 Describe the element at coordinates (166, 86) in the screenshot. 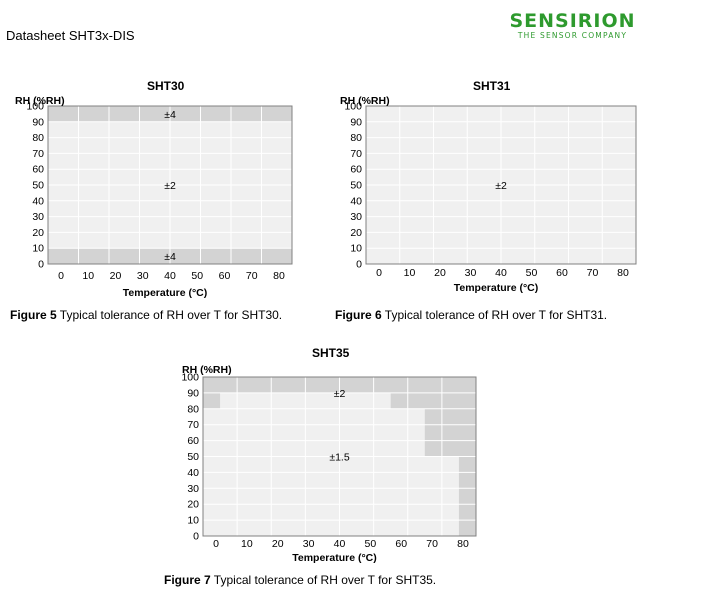

I see `chart-title-sht30: SHT30` at that location.